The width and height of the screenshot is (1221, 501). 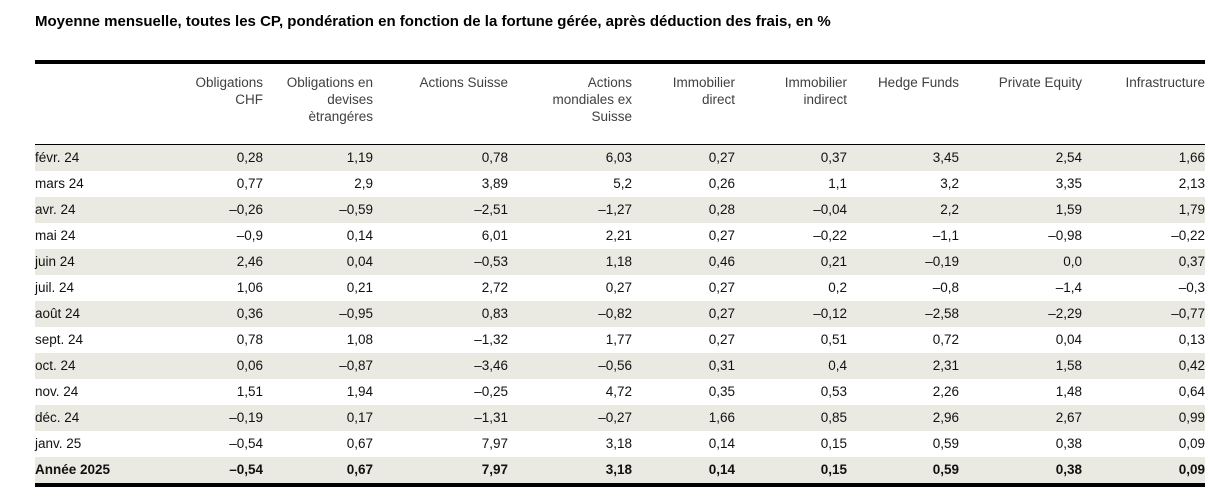 I want to click on value-cell: 1,51, so click(x=249, y=391).